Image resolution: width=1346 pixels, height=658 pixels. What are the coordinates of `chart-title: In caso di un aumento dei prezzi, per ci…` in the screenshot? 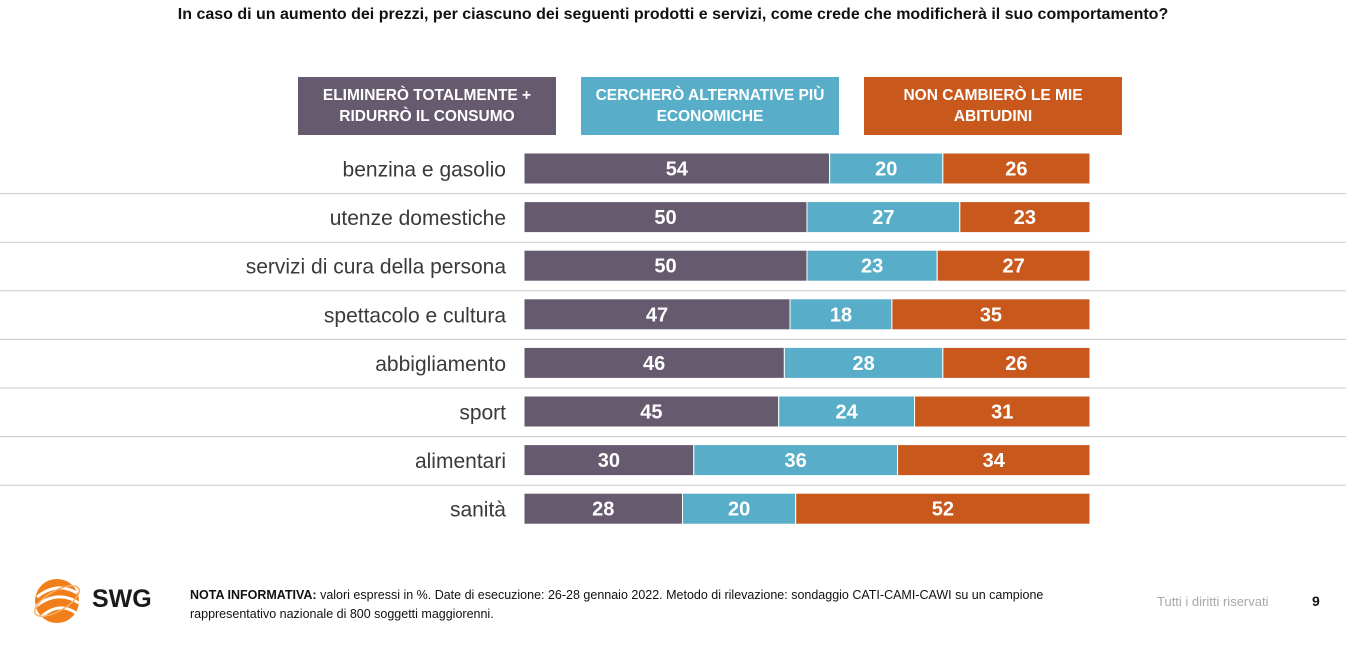 It's located at (673, 14).